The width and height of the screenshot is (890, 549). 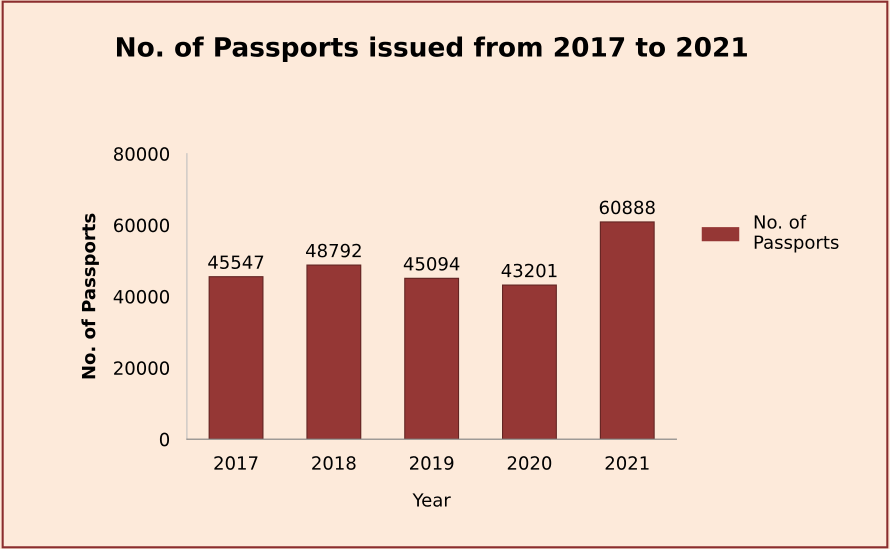 What do you see at coordinates (432, 463) in the screenshot?
I see `x-tick-label: 2019` at bounding box center [432, 463].